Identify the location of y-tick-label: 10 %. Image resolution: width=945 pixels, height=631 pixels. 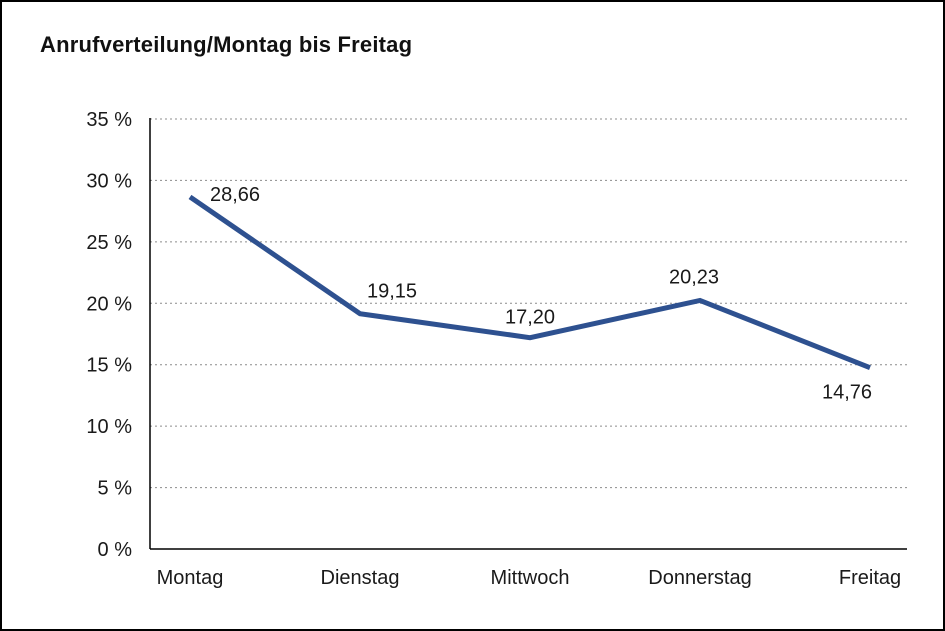
(109, 427).